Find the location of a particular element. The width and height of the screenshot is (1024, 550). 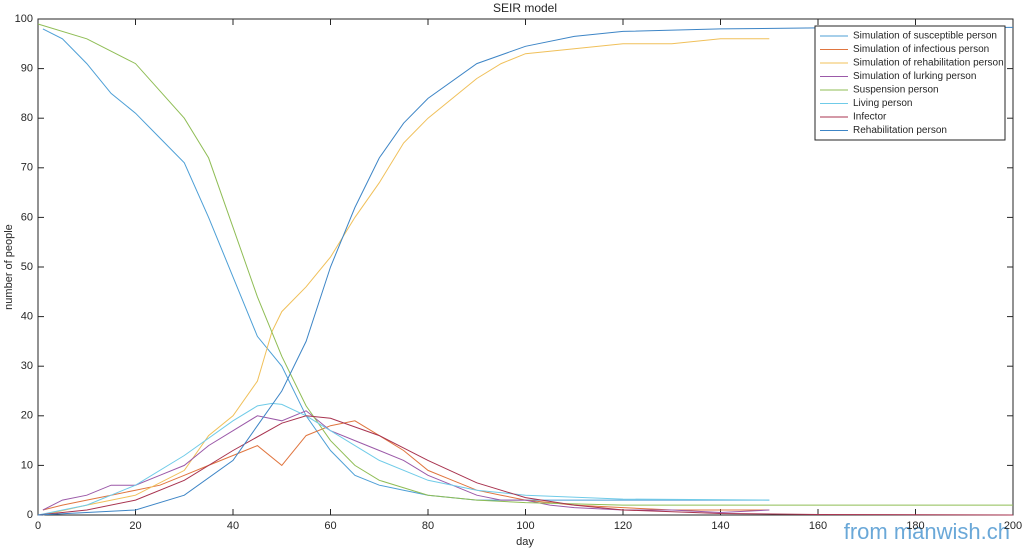

y-tick-label: 40 is located at coordinates (27, 317).